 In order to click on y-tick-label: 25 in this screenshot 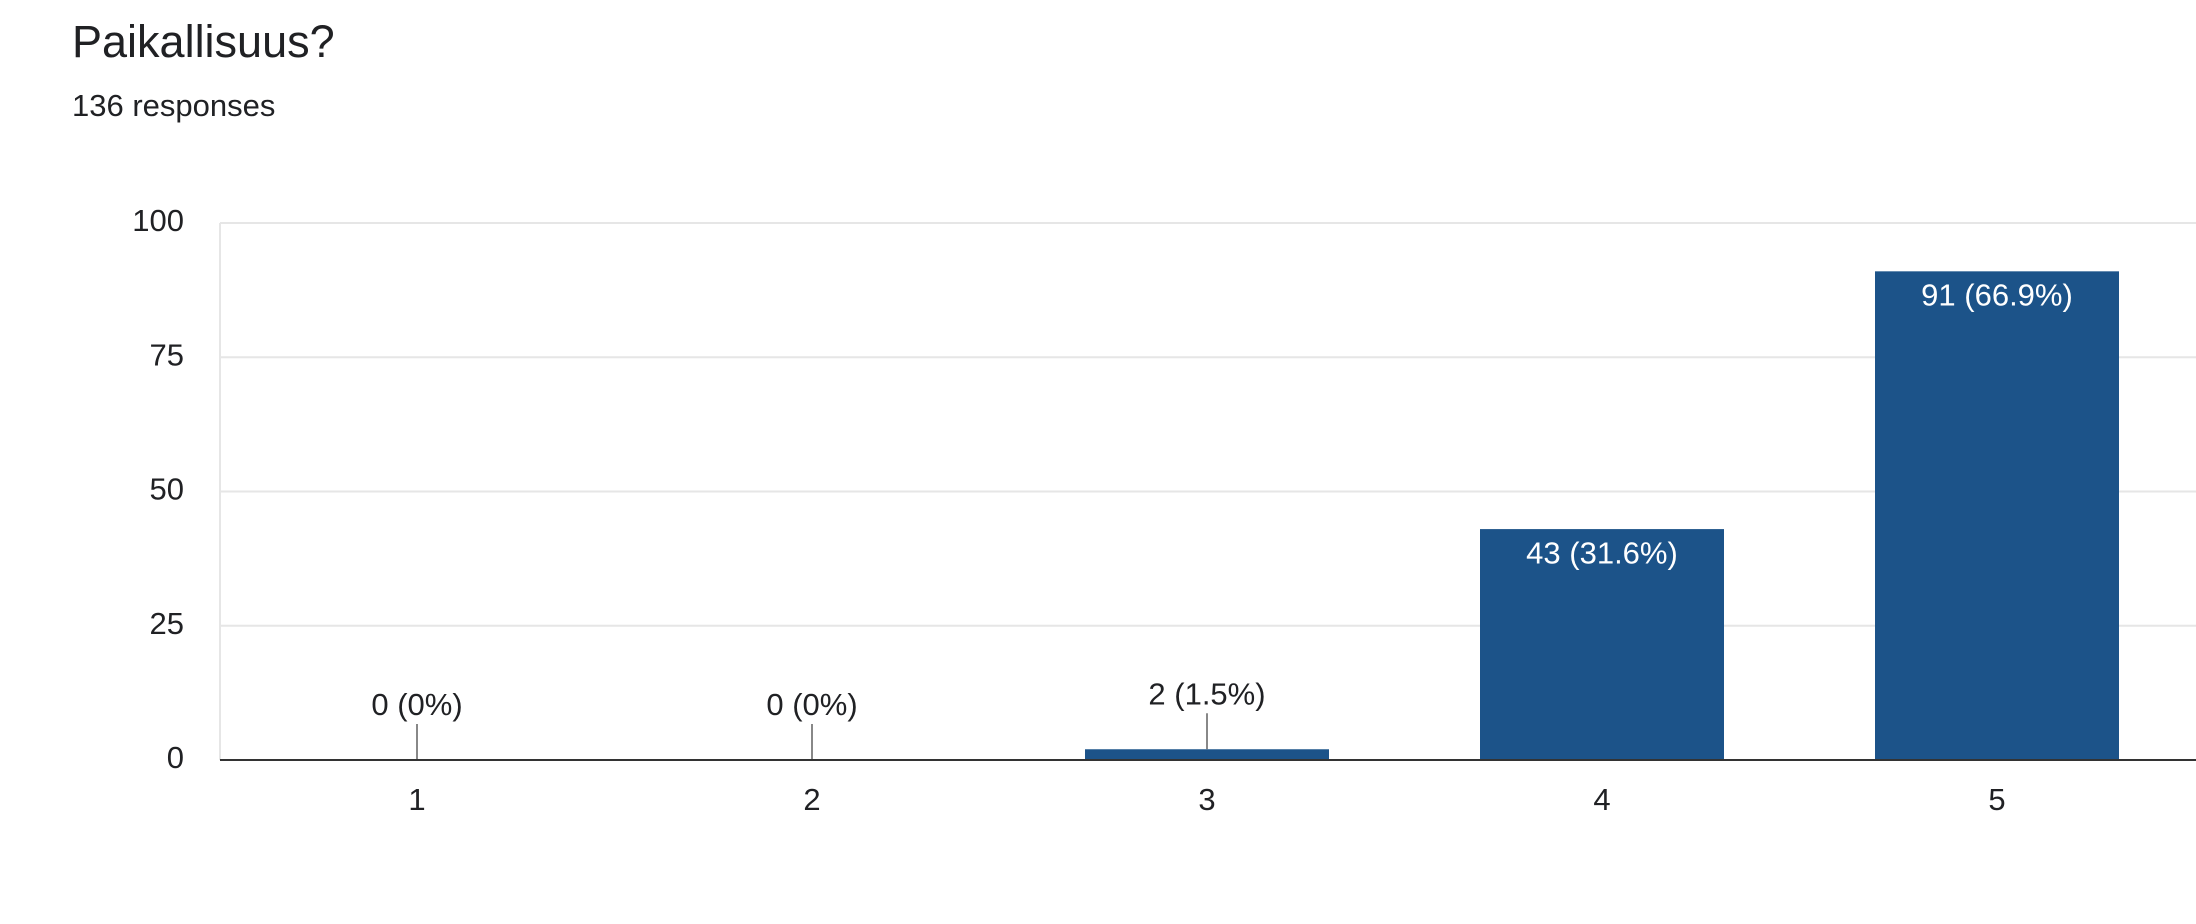, I will do `click(167, 623)`.